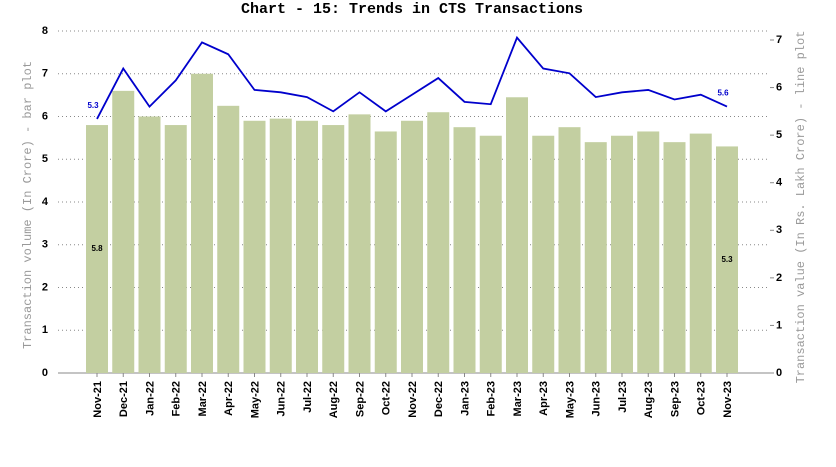 Image resolution: width=836 pixels, height=467 pixels. Describe the element at coordinates (728, 399) in the screenshot. I see `x-tick-label: Nov-23` at that location.